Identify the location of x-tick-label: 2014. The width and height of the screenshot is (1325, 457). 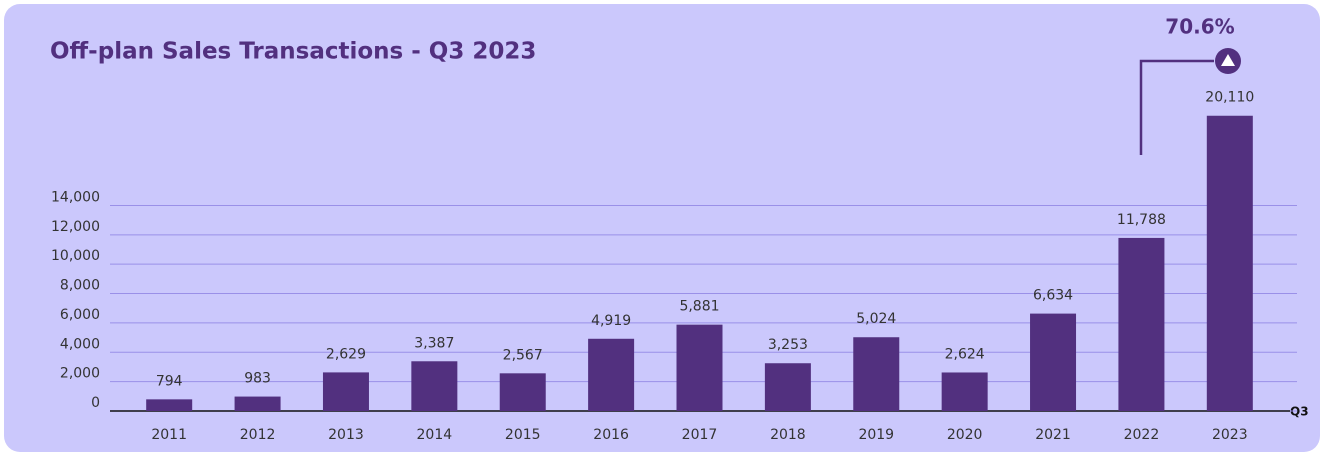
(435, 435).